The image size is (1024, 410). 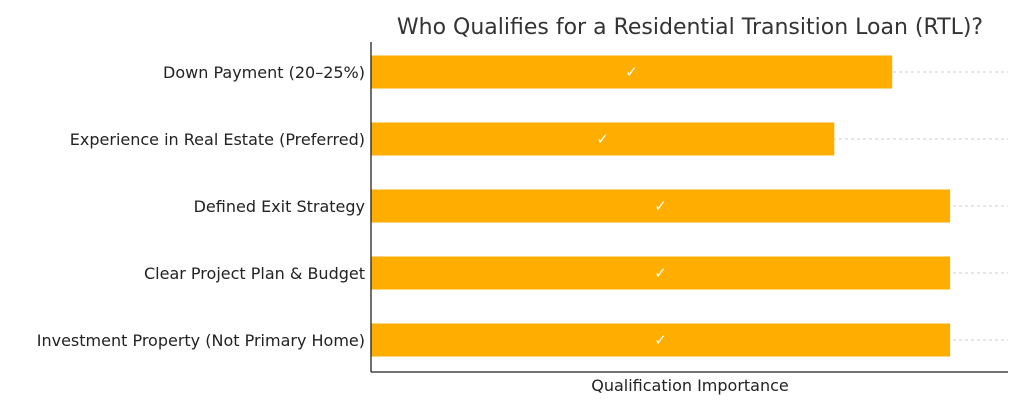 What do you see at coordinates (217, 139) in the screenshot?
I see `category-label: Experience in Real Estate (Preferred)` at bounding box center [217, 139].